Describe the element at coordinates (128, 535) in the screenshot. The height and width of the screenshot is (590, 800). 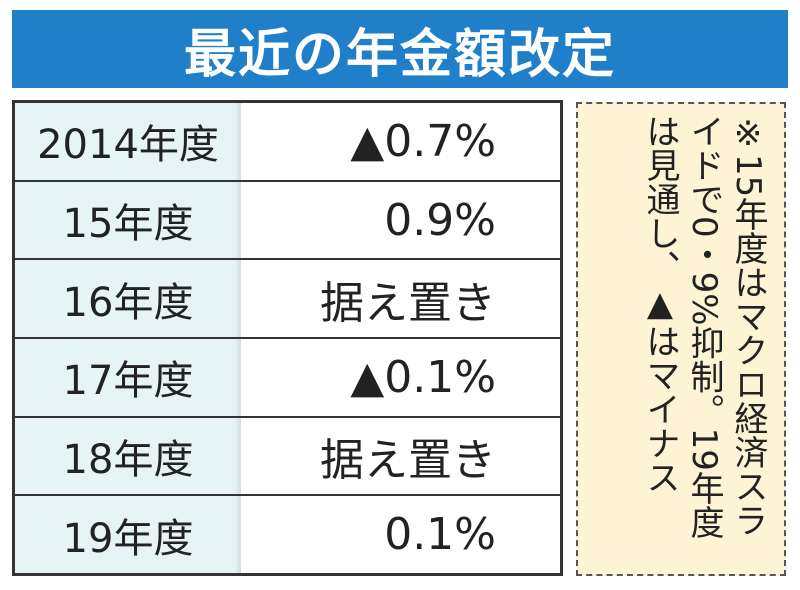
I see `year-cell-2019: 19年度` at that location.